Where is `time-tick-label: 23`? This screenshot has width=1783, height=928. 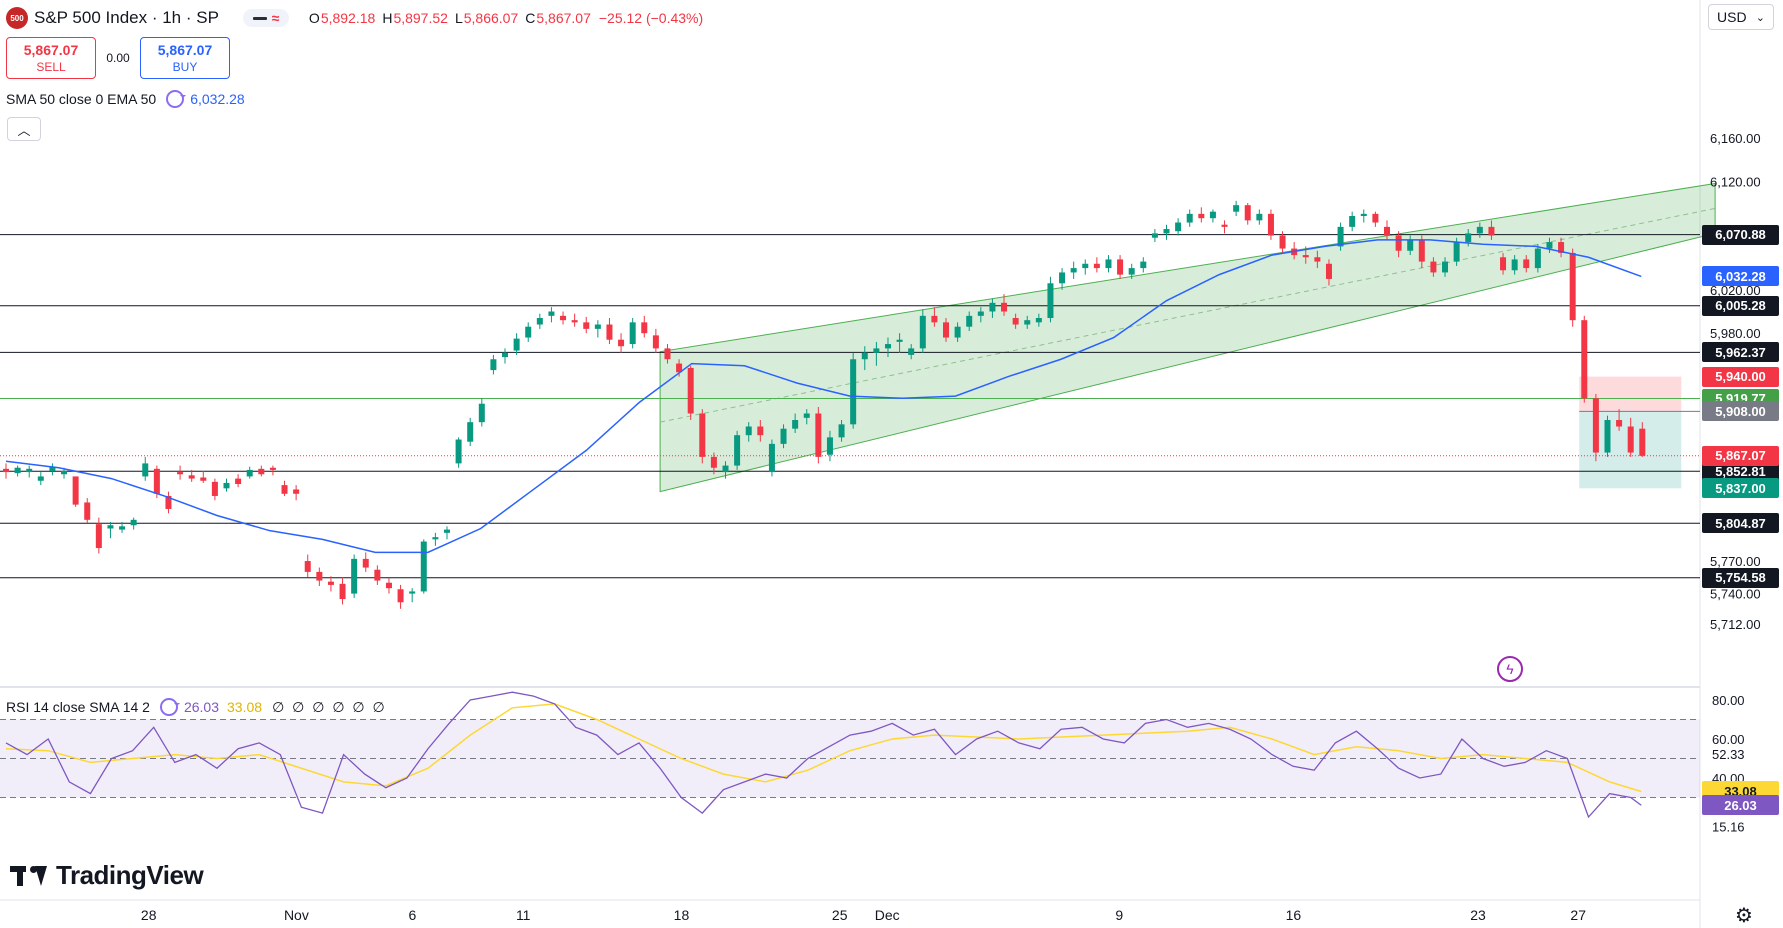
time-tick-label: 23 is located at coordinates (1478, 915).